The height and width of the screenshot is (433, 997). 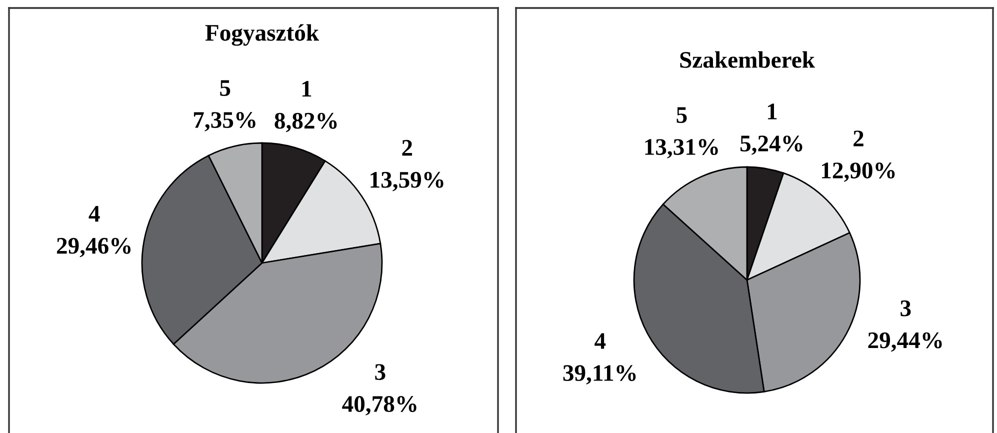 What do you see at coordinates (225, 122) in the screenshot?
I see `data-label: 7,35%` at bounding box center [225, 122].